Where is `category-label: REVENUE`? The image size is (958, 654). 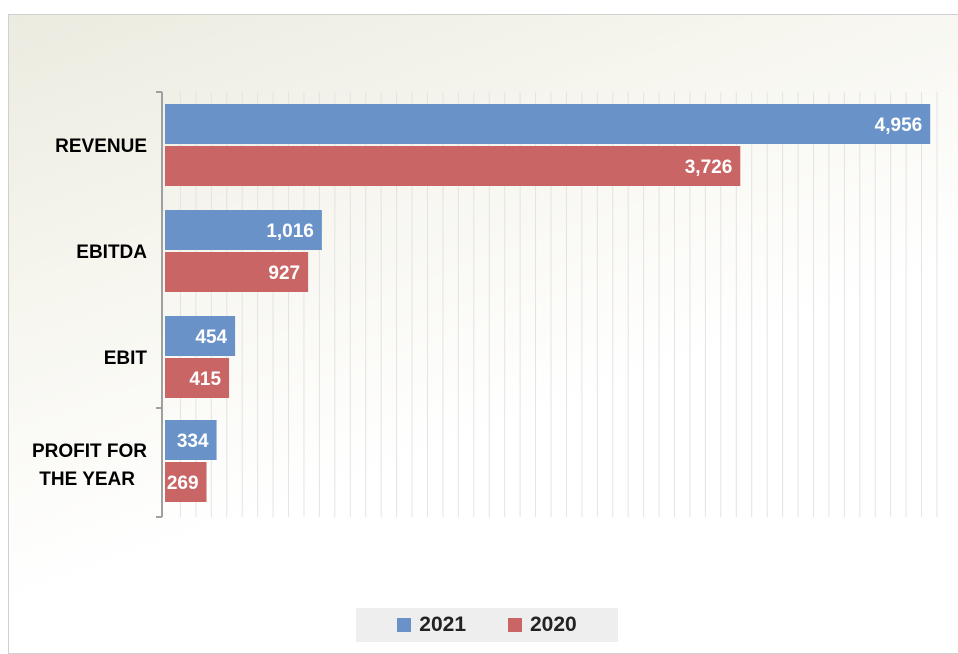 category-label: REVENUE is located at coordinates (101, 146).